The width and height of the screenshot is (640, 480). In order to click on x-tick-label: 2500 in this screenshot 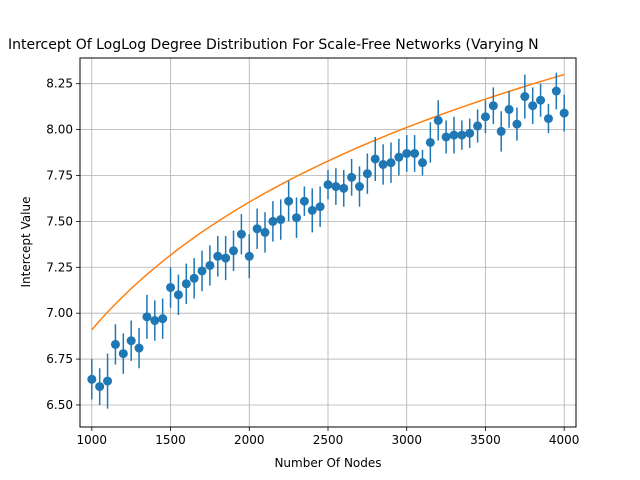, I will do `click(328, 440)`.